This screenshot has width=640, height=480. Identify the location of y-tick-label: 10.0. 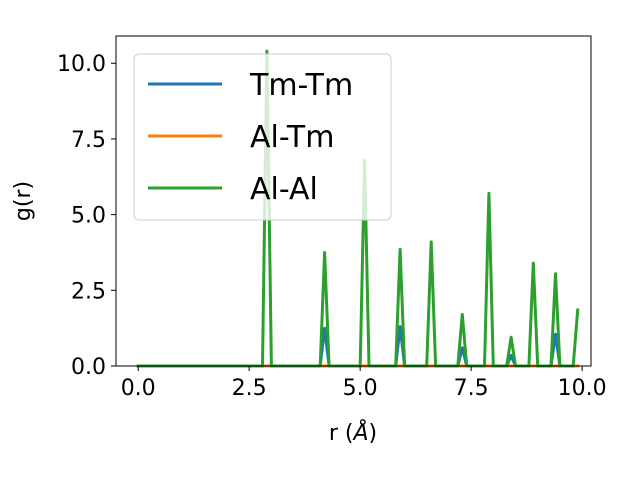
(81, 64).